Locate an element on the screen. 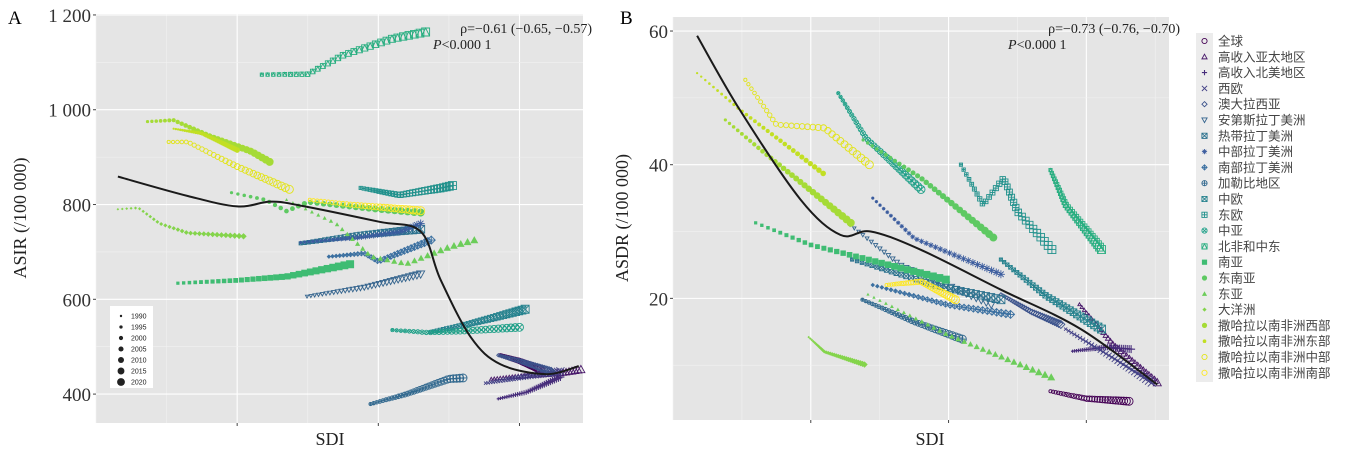  legend-item: 全球 is located at coordinates (1222, 41).